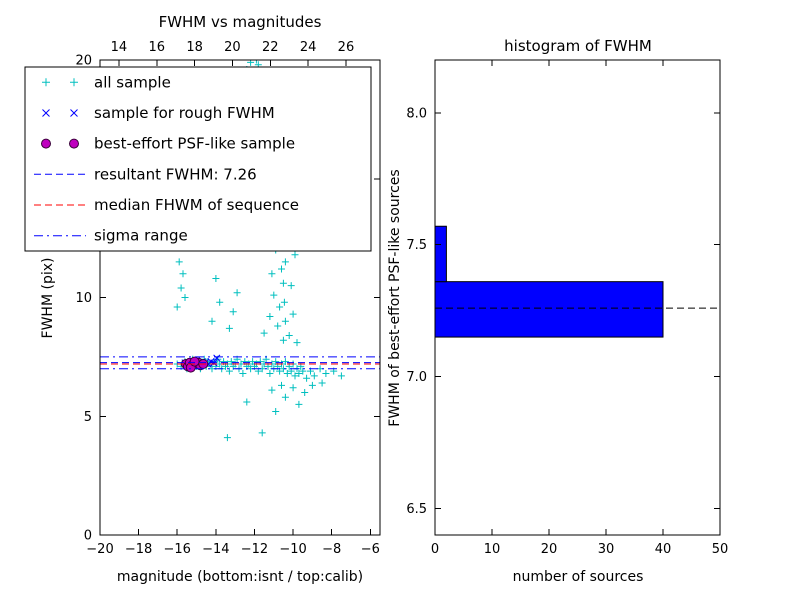  I want to click on calib-xtick-label: 20, so click(232, 47).